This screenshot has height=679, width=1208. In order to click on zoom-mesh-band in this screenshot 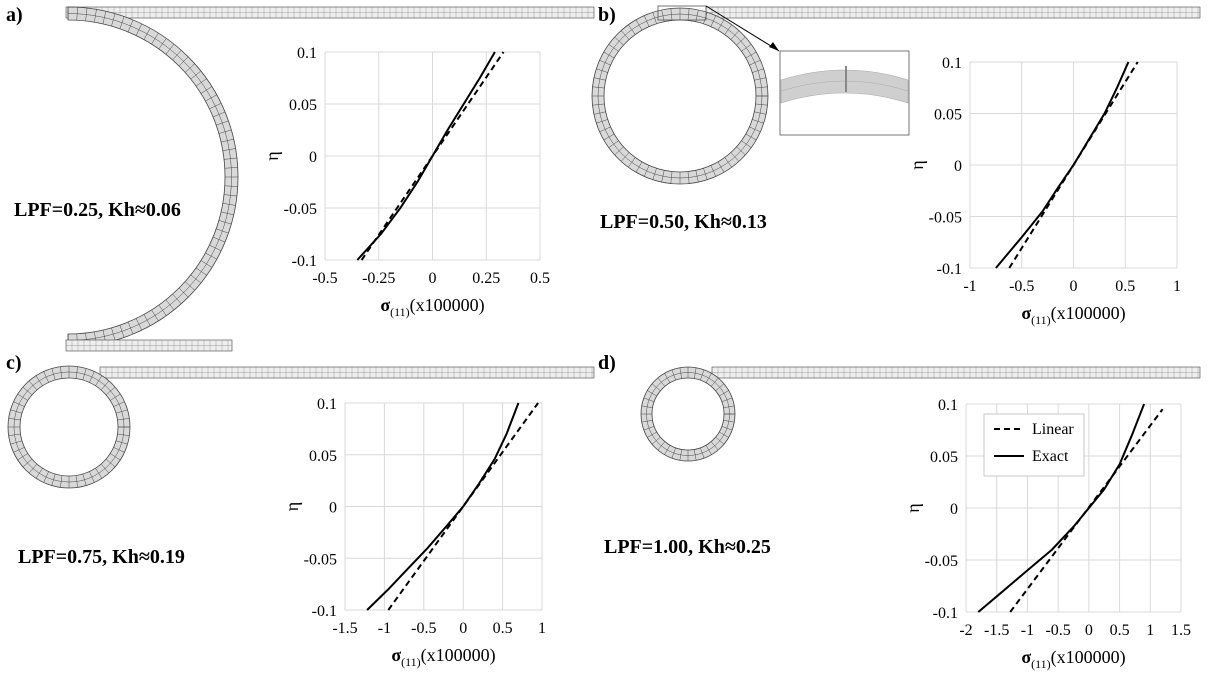, I will do `click(844, 86)`.